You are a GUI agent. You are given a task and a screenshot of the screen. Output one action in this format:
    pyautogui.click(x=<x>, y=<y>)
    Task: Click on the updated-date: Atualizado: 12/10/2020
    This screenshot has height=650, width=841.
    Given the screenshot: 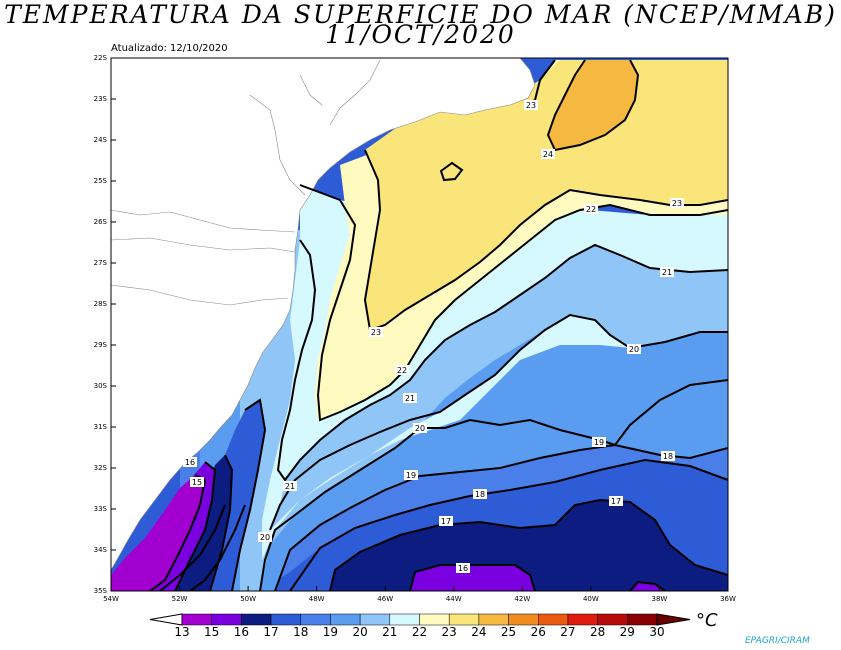 What is the action you would take?
    pyautogui.click(x=169, y=48)
    